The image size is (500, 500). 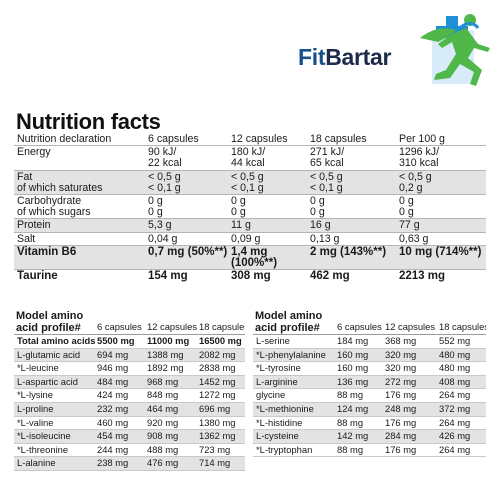 I want to click on amino-acid-amount: 484 mg, so click(x=113, y=381).